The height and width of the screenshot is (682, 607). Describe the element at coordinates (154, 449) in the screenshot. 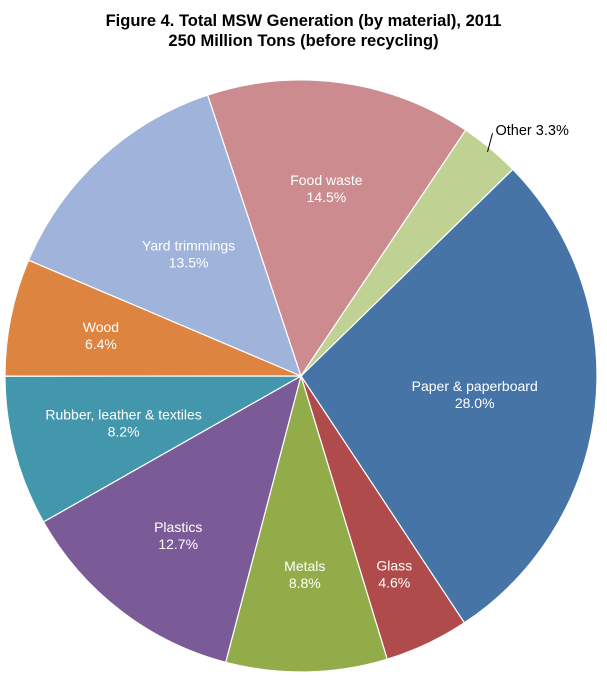

I see `pie-slice-rubber-leather-textiles` at that location.